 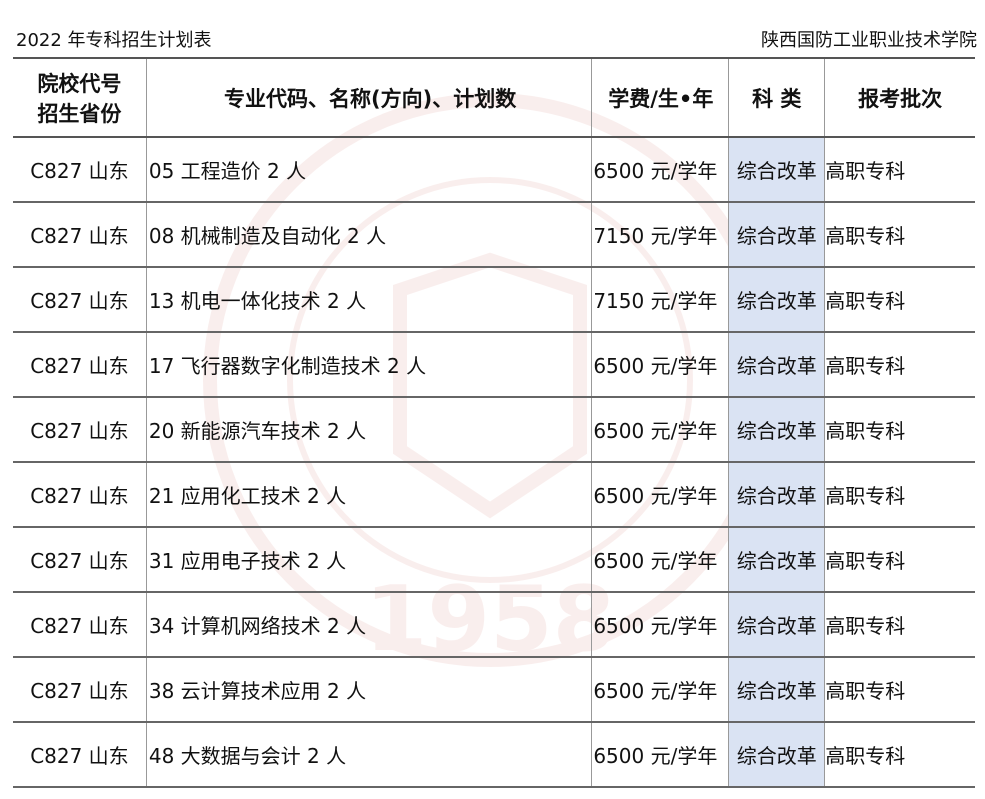 What do you see at coordinates (80, 97) in the screenshot?
I see `header-school-code-province: 院校代号 招生省份` at bounding box center [80, 97].